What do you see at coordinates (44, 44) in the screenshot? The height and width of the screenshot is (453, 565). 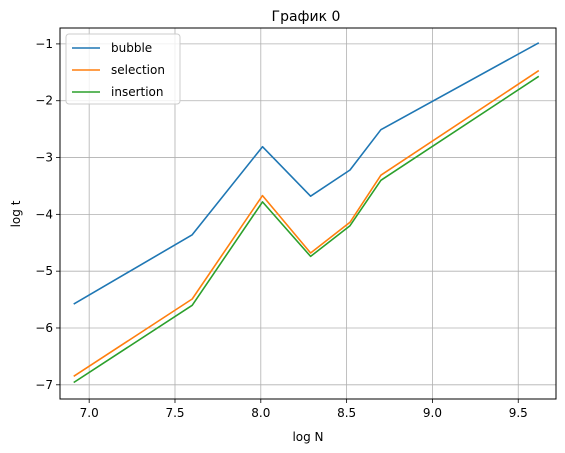 I see `y-tick-label: −1` at bounding box center [44, 44].